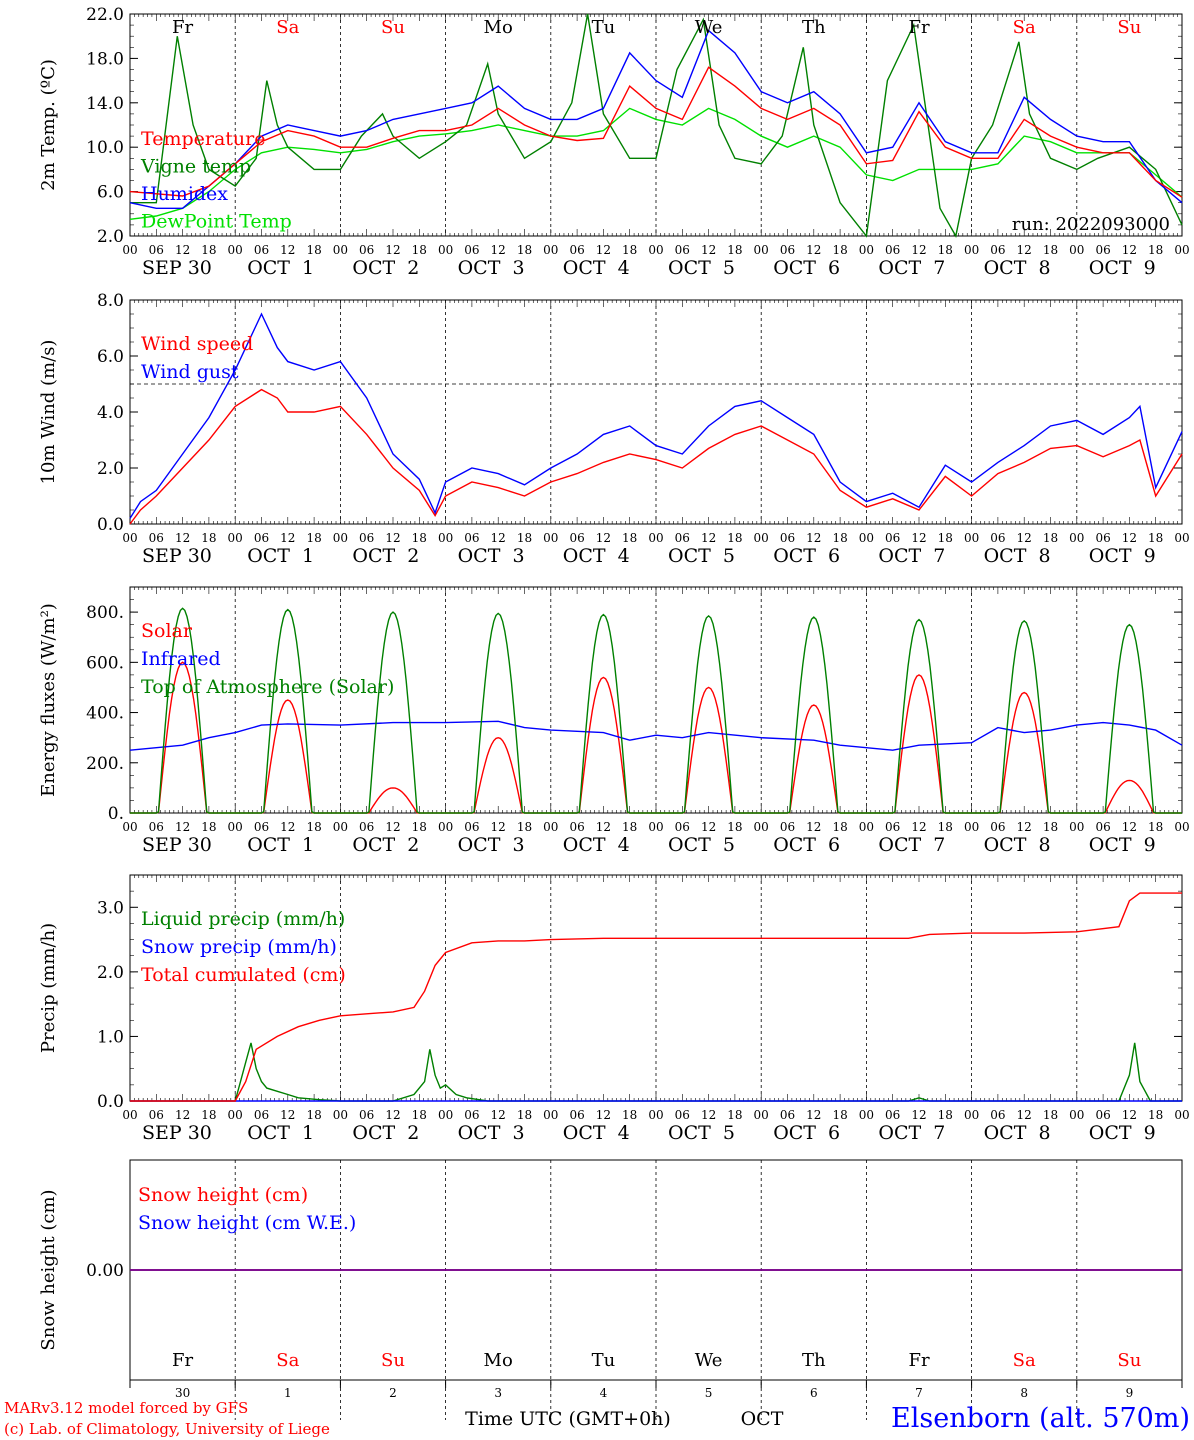 This screenshot has width=1194, height=1440. Describe the element at coordinates (701, 845) in the screenshot. I see `date-label: OCT 5` at that location.